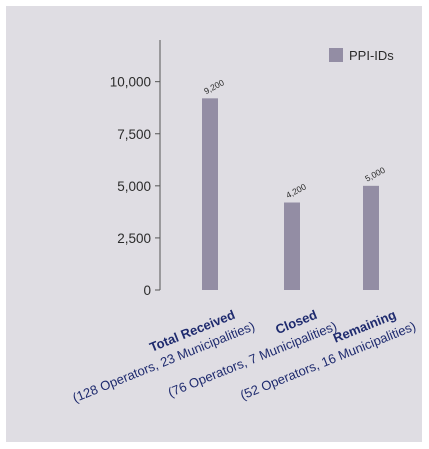  What do you see at coordinates (210, 194) in the screenshot?
I see `bar-total-received` at bounding box center [210, 194].